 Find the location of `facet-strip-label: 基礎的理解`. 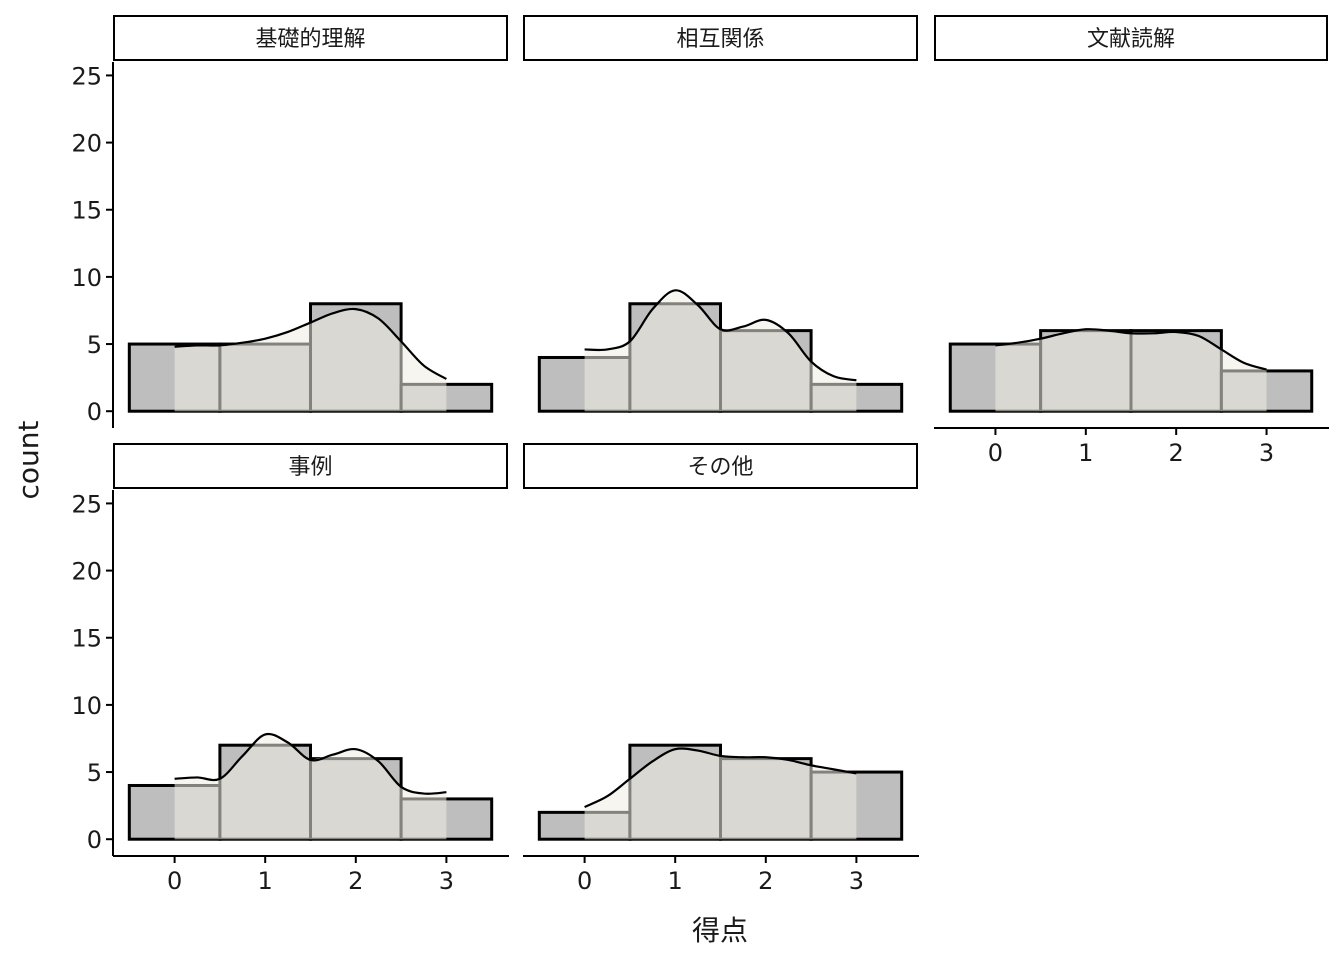

facet-strip-label: 基礎的理解 is located at coordinates (310, 39).